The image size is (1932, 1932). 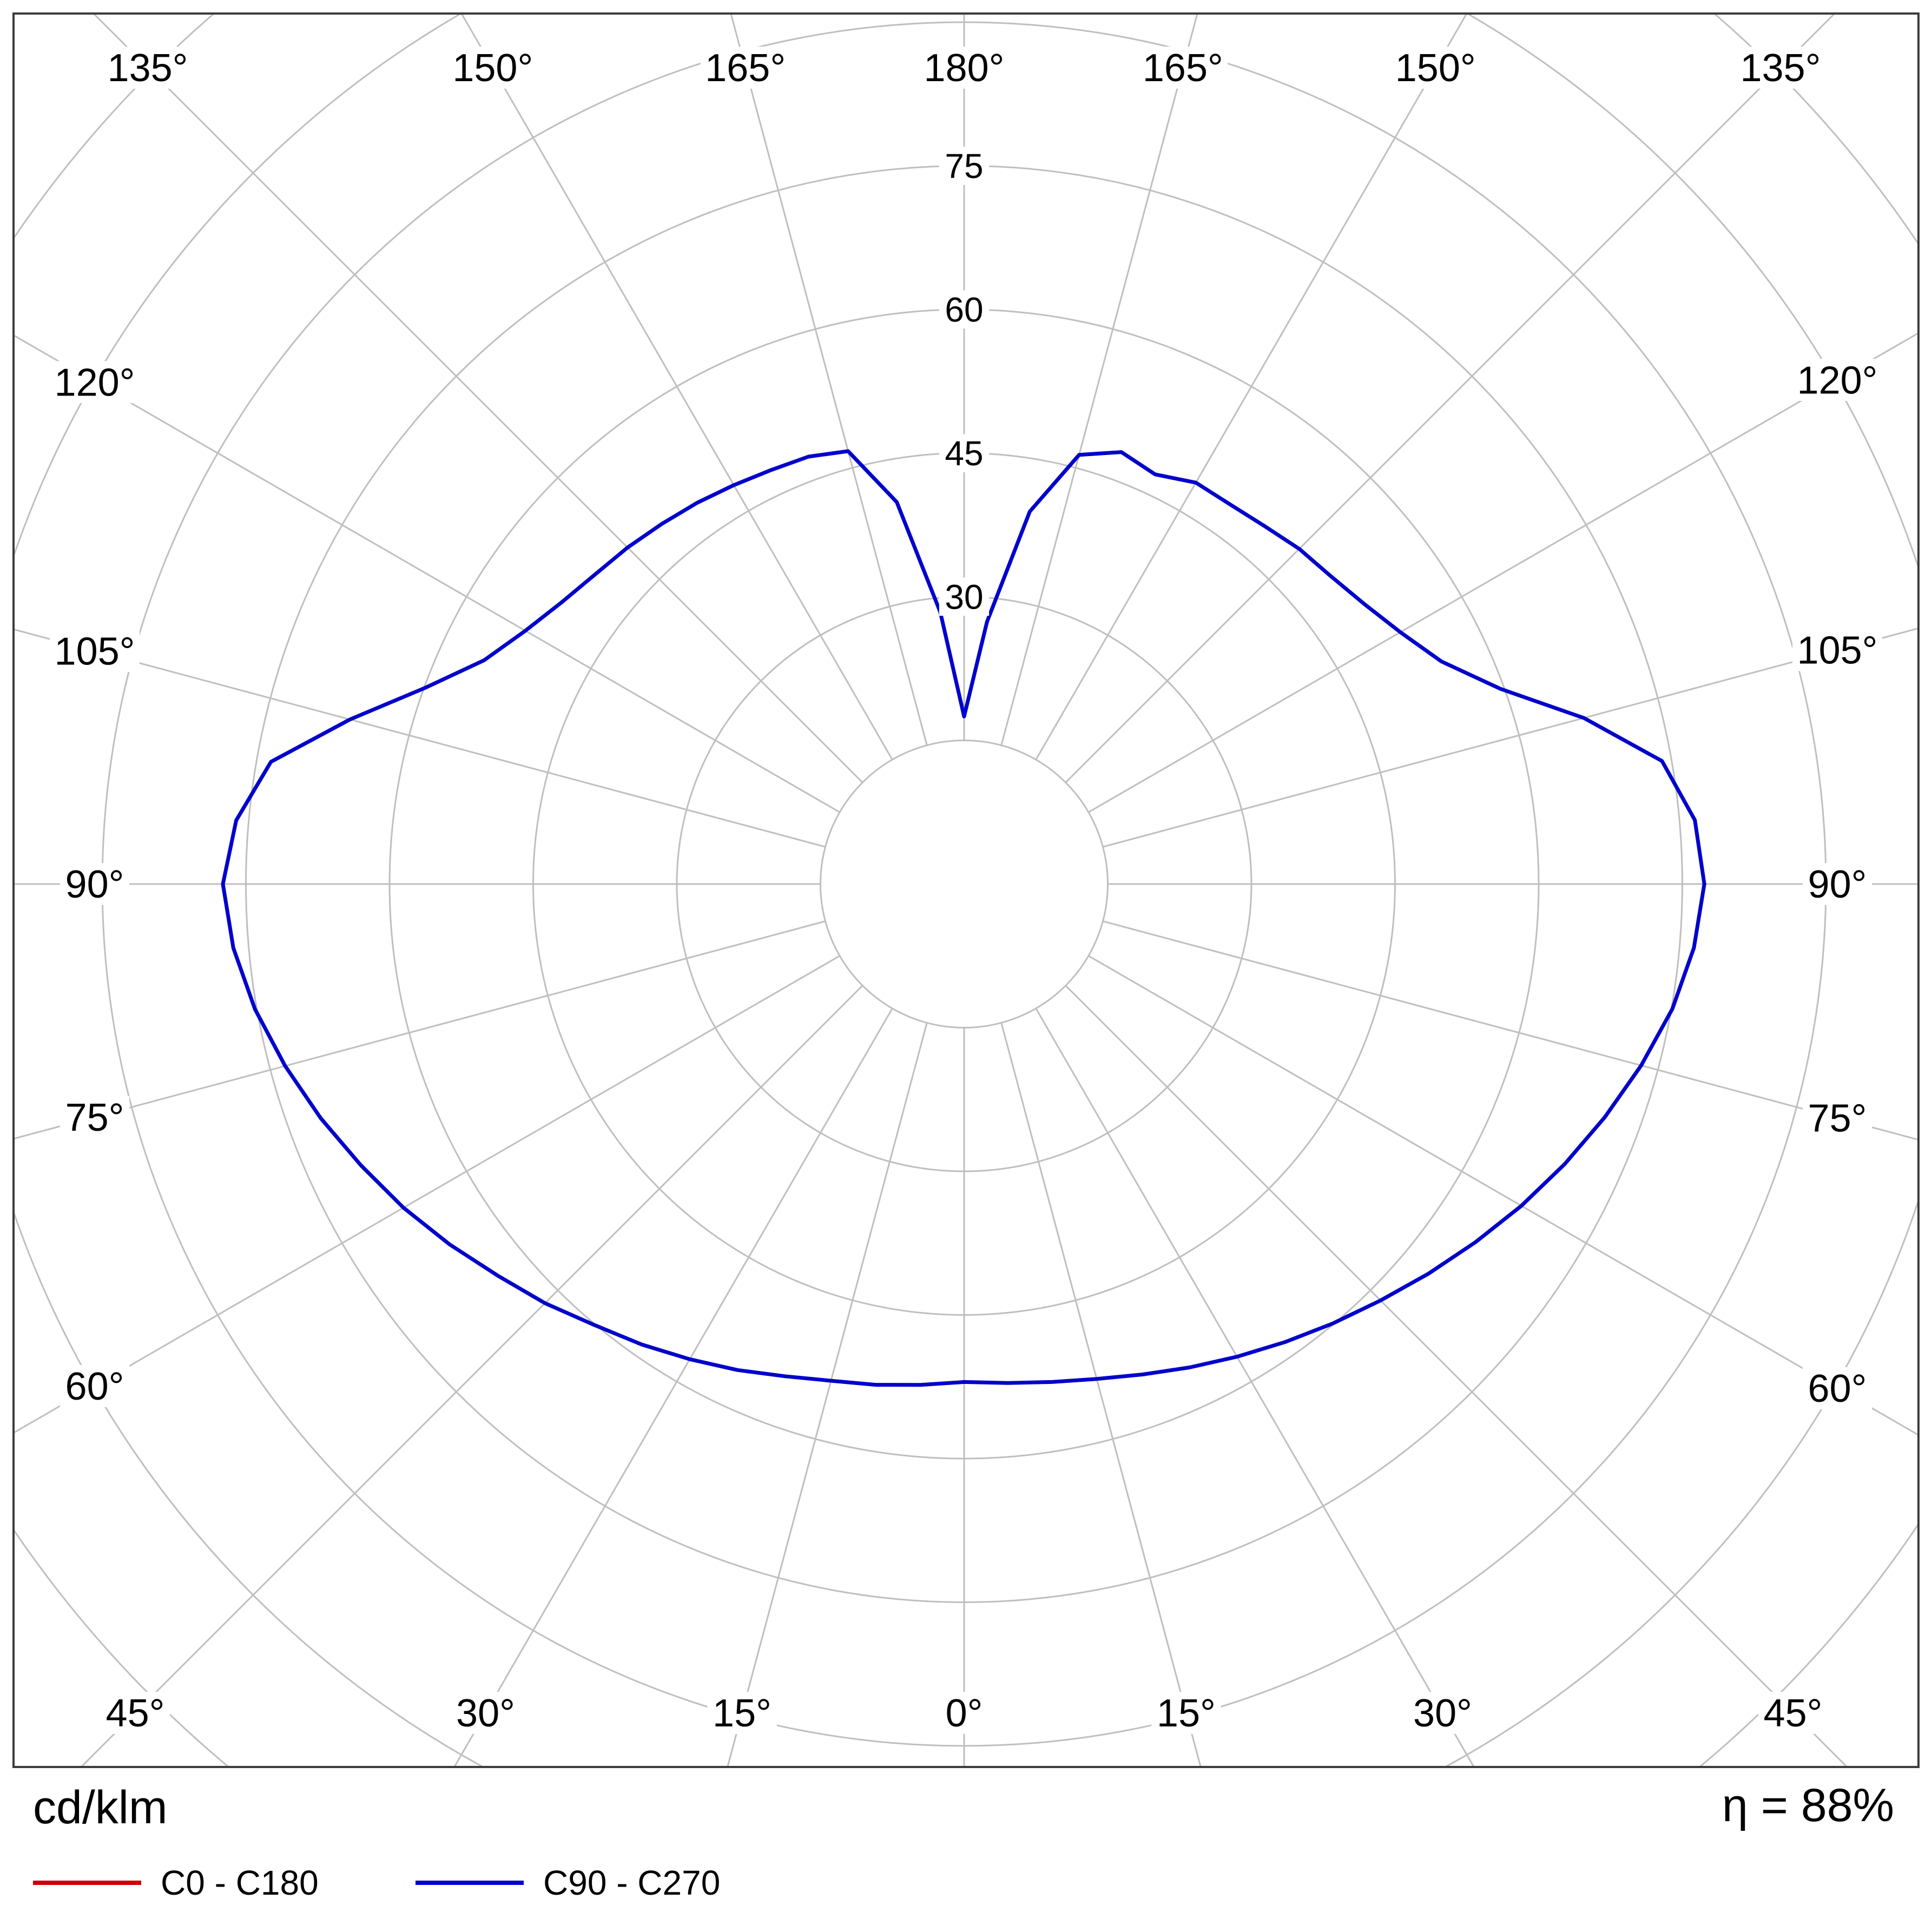 I want to click on efficiency-value: η = 88%, so click(x=1808, y=1805).